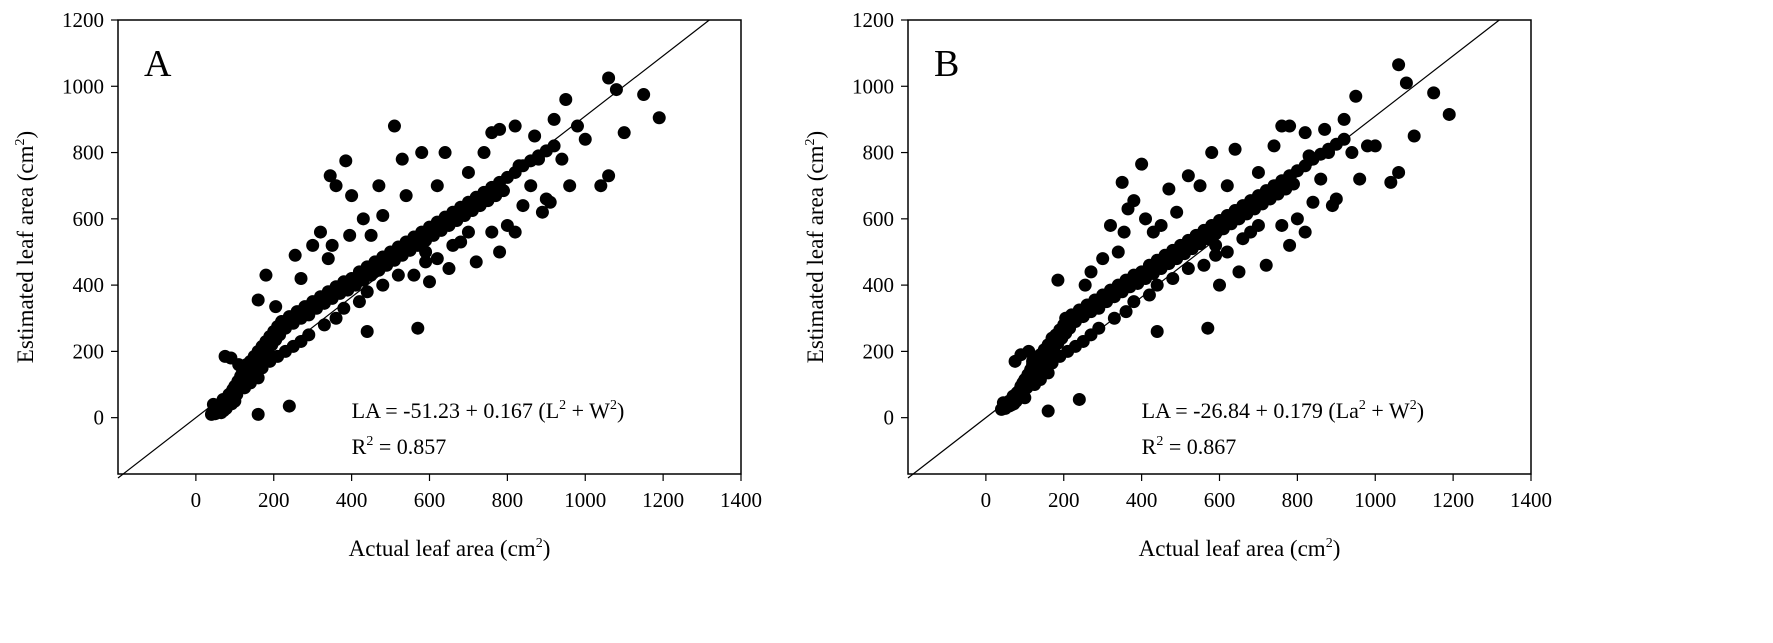  Describe the element at coordinates (873, 20) in the screenshot. I see `y-tick-label: 1200` at that location.